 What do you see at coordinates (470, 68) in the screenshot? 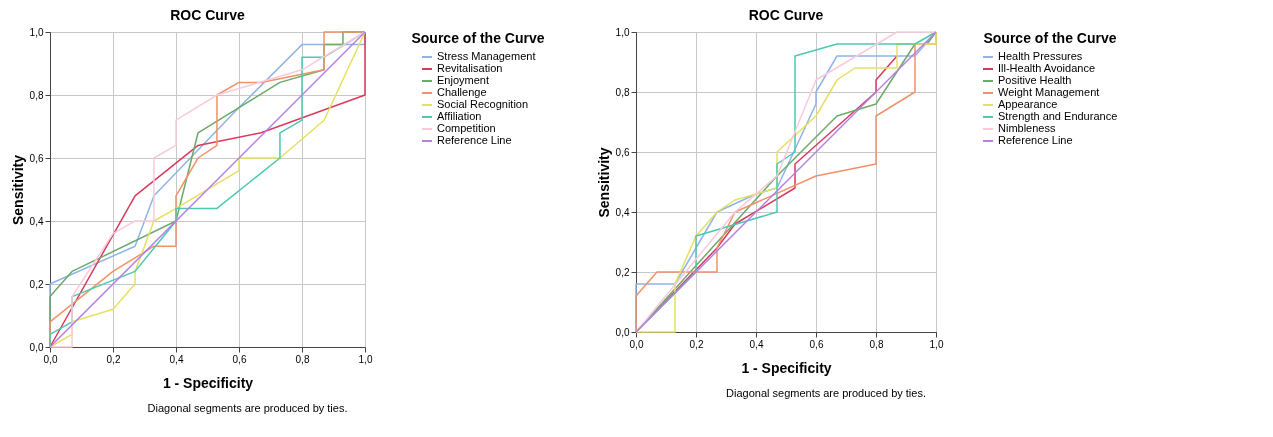
I see `legend-label: Revitalisation` at bounding box center [470, 68].